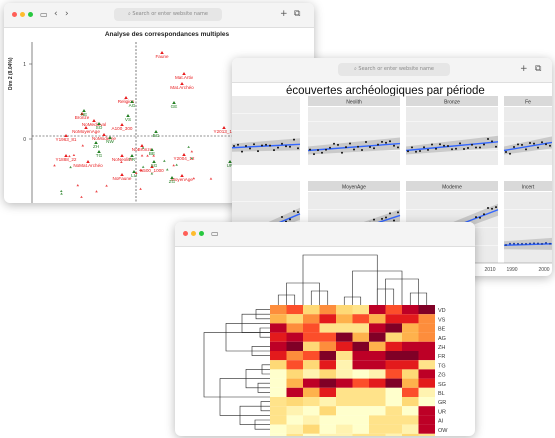 This screenshot has width=555, height=438. I want to click on heatmap-row-label: ZH, so click(441, 348).